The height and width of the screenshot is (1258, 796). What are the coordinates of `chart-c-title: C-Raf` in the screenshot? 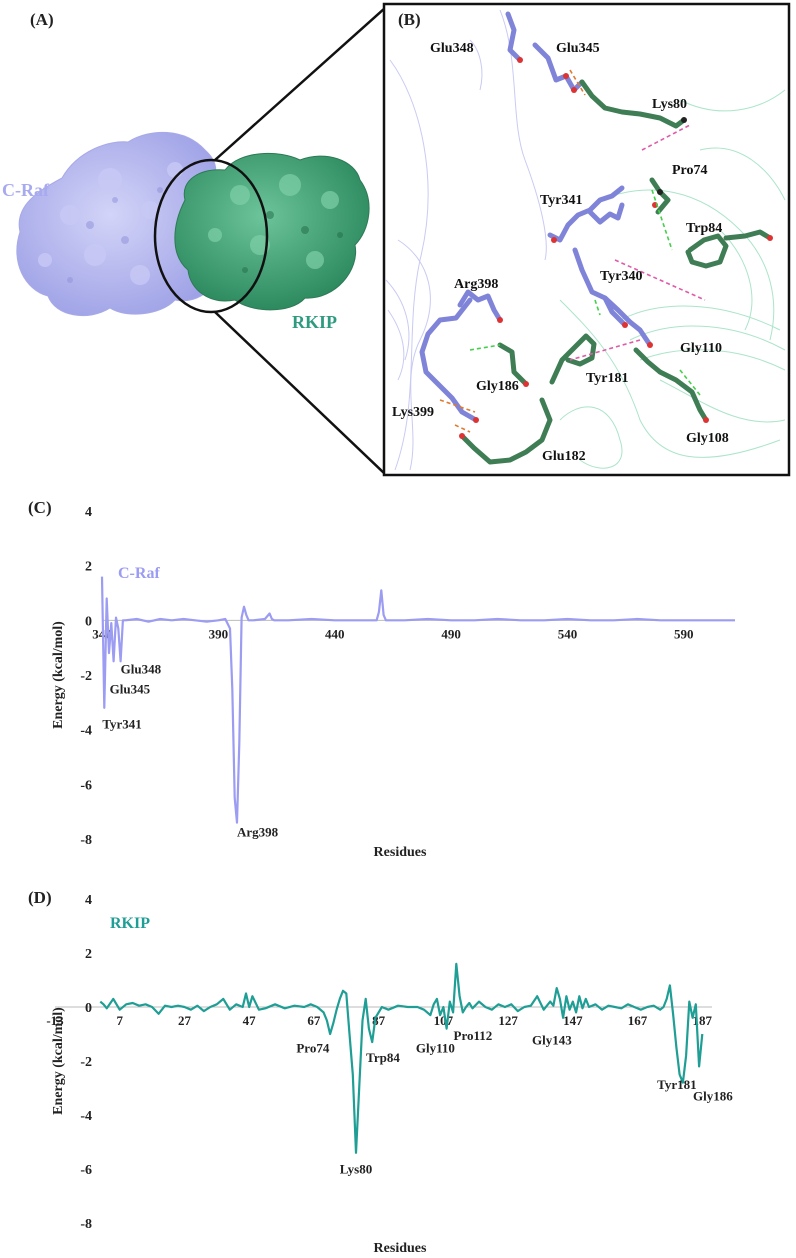 It's located at (139, 573).